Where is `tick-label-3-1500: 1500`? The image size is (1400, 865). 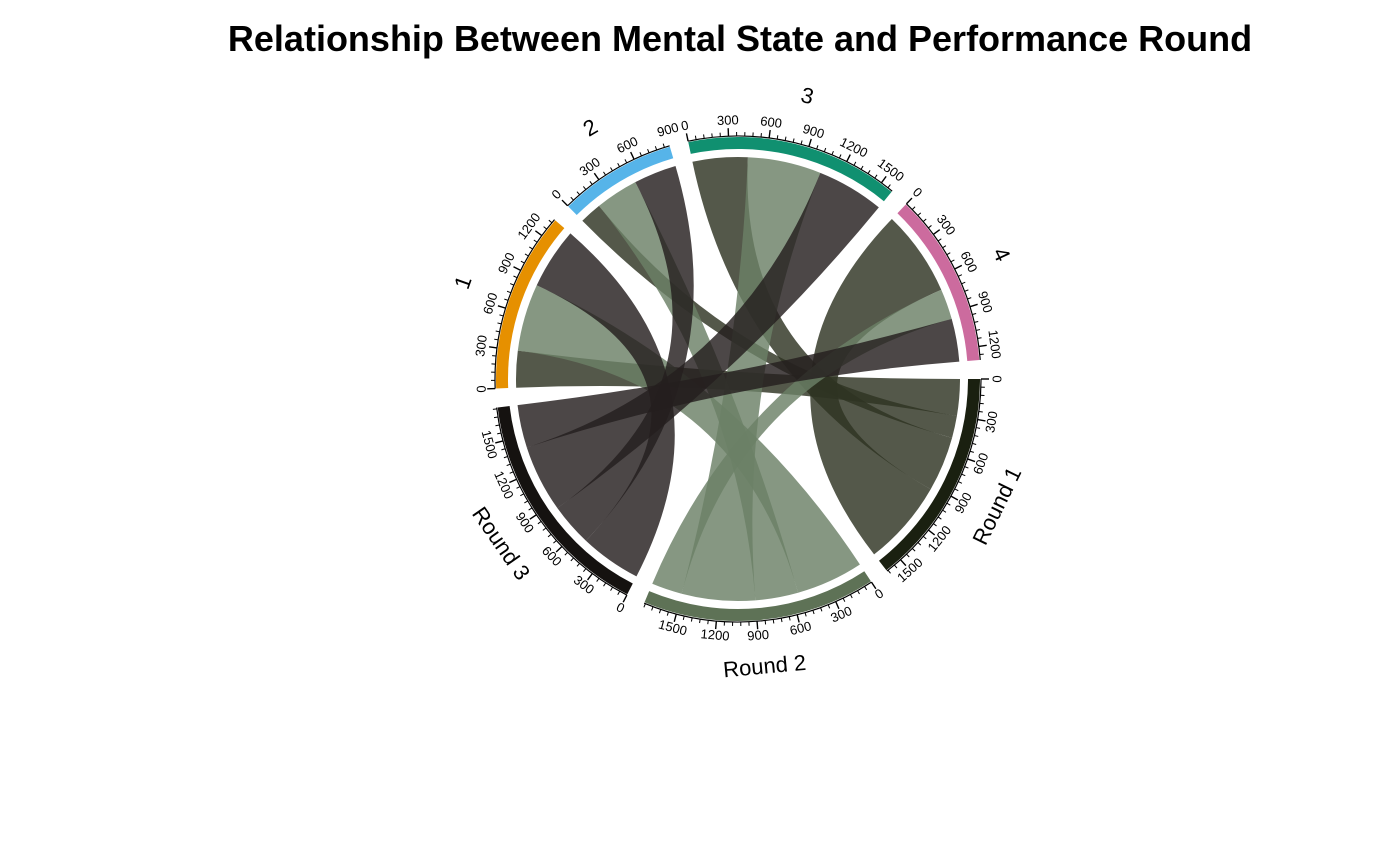
tick-label-3-1500: 1500 is located at coordinates (891, 169).